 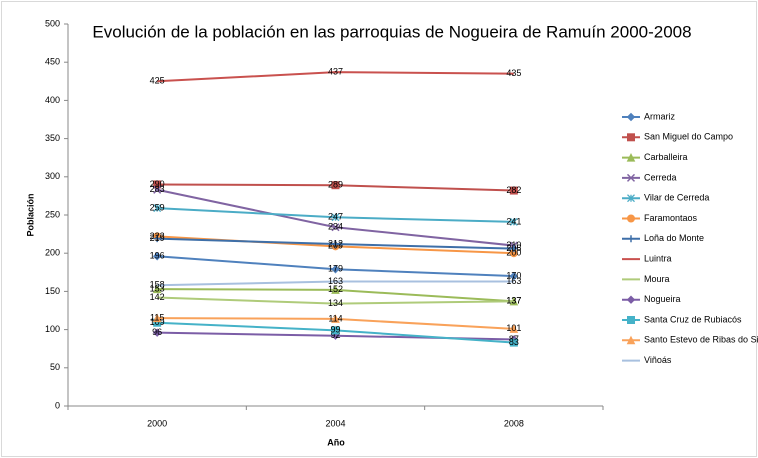 What do you see at coordinates (52, 291) in the screenshot?
I see `y-tick-label: 150` at bounding box center [52, 291].